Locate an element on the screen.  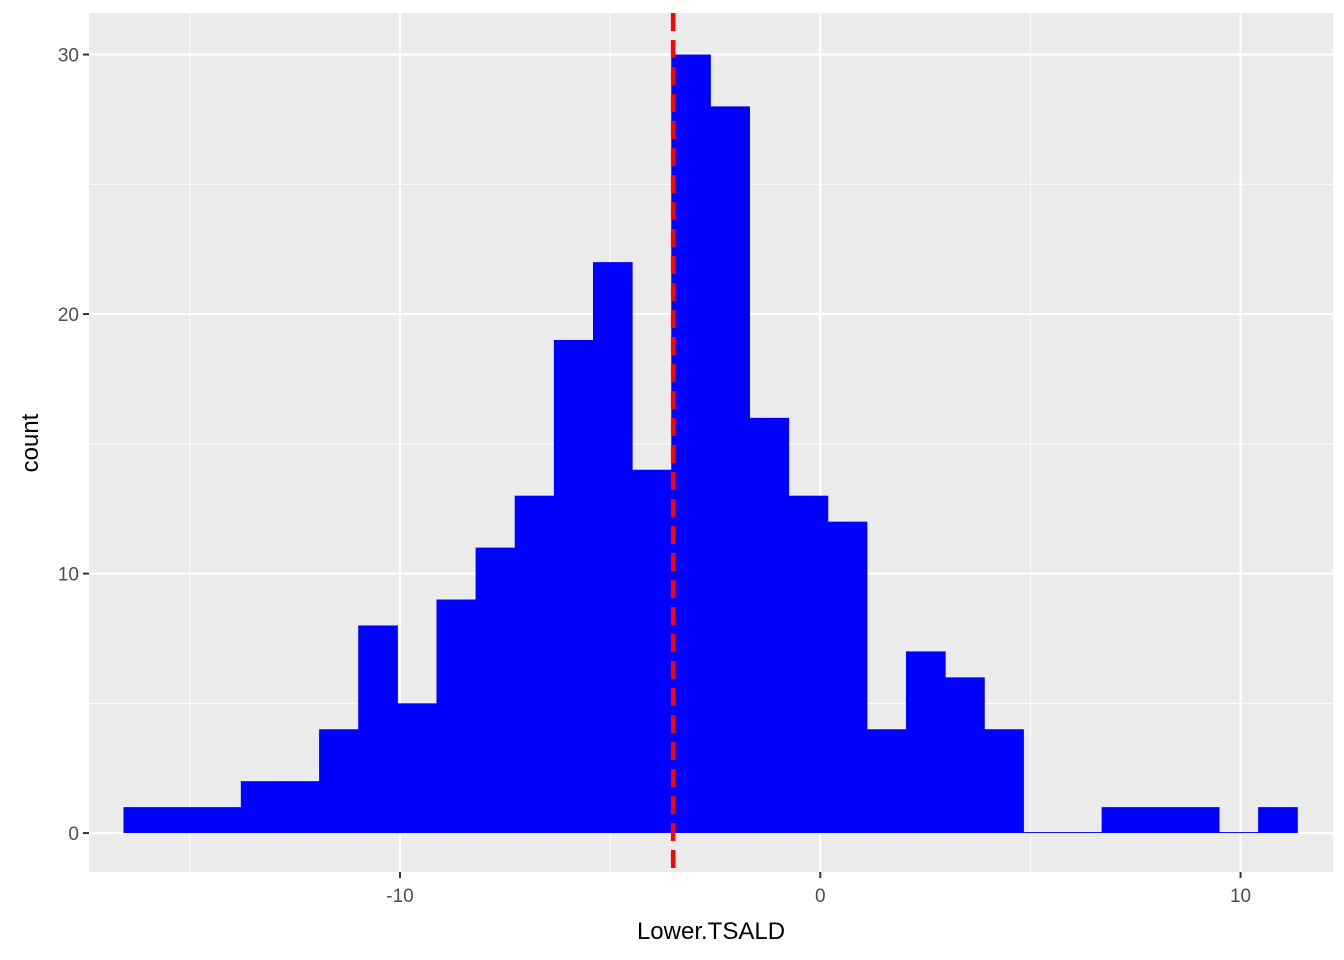
y-axis-title: count is located at coordinates (30, 442).